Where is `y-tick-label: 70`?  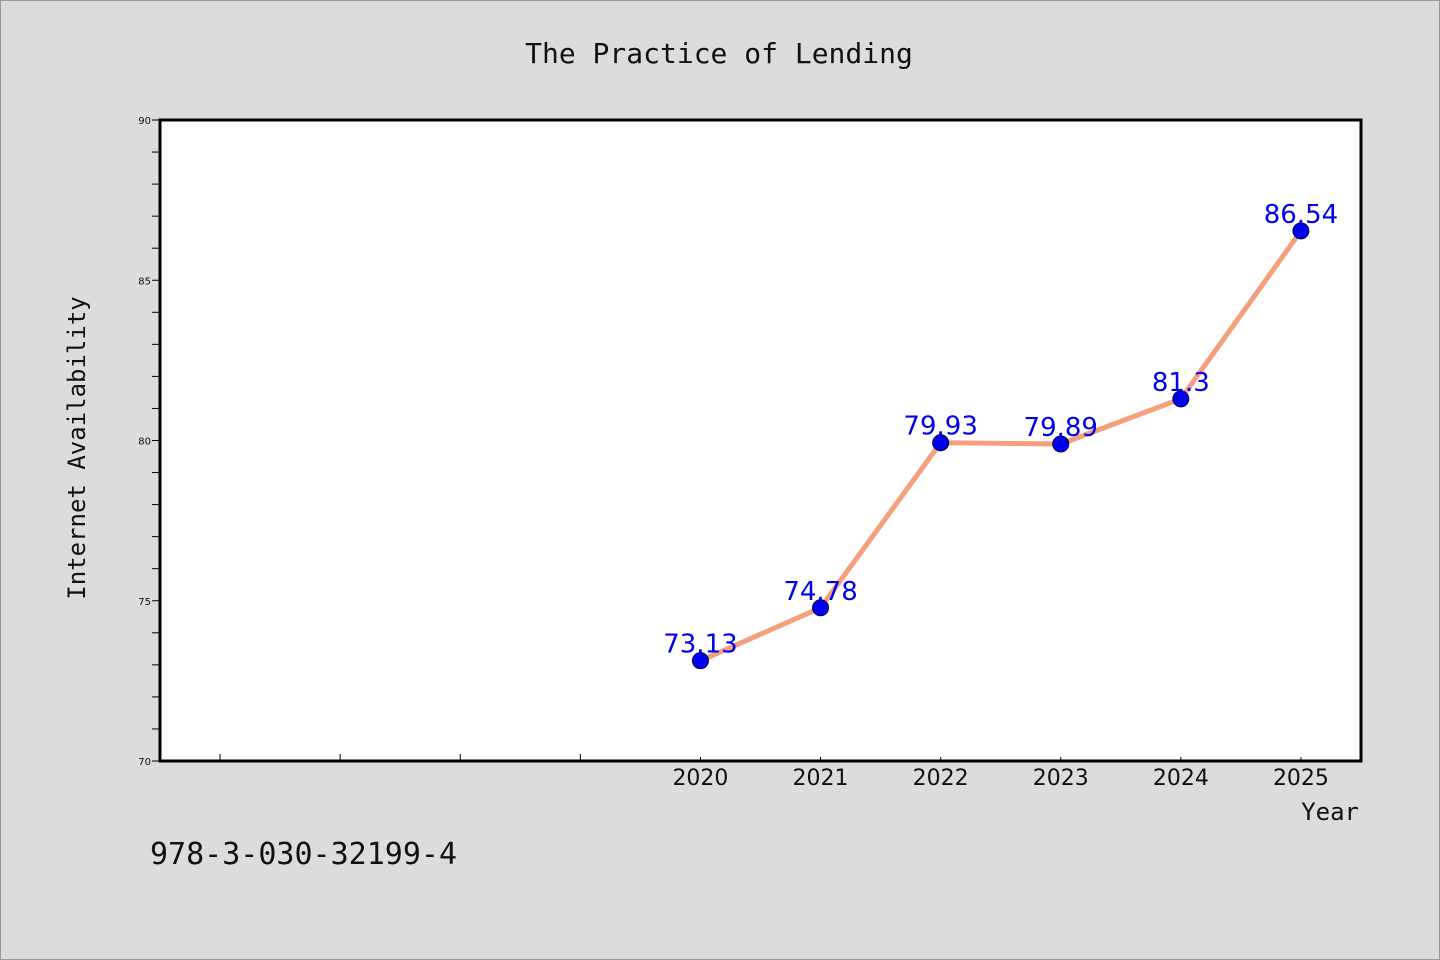 y-tick-label: 70 is located at coordinates (144, 762).